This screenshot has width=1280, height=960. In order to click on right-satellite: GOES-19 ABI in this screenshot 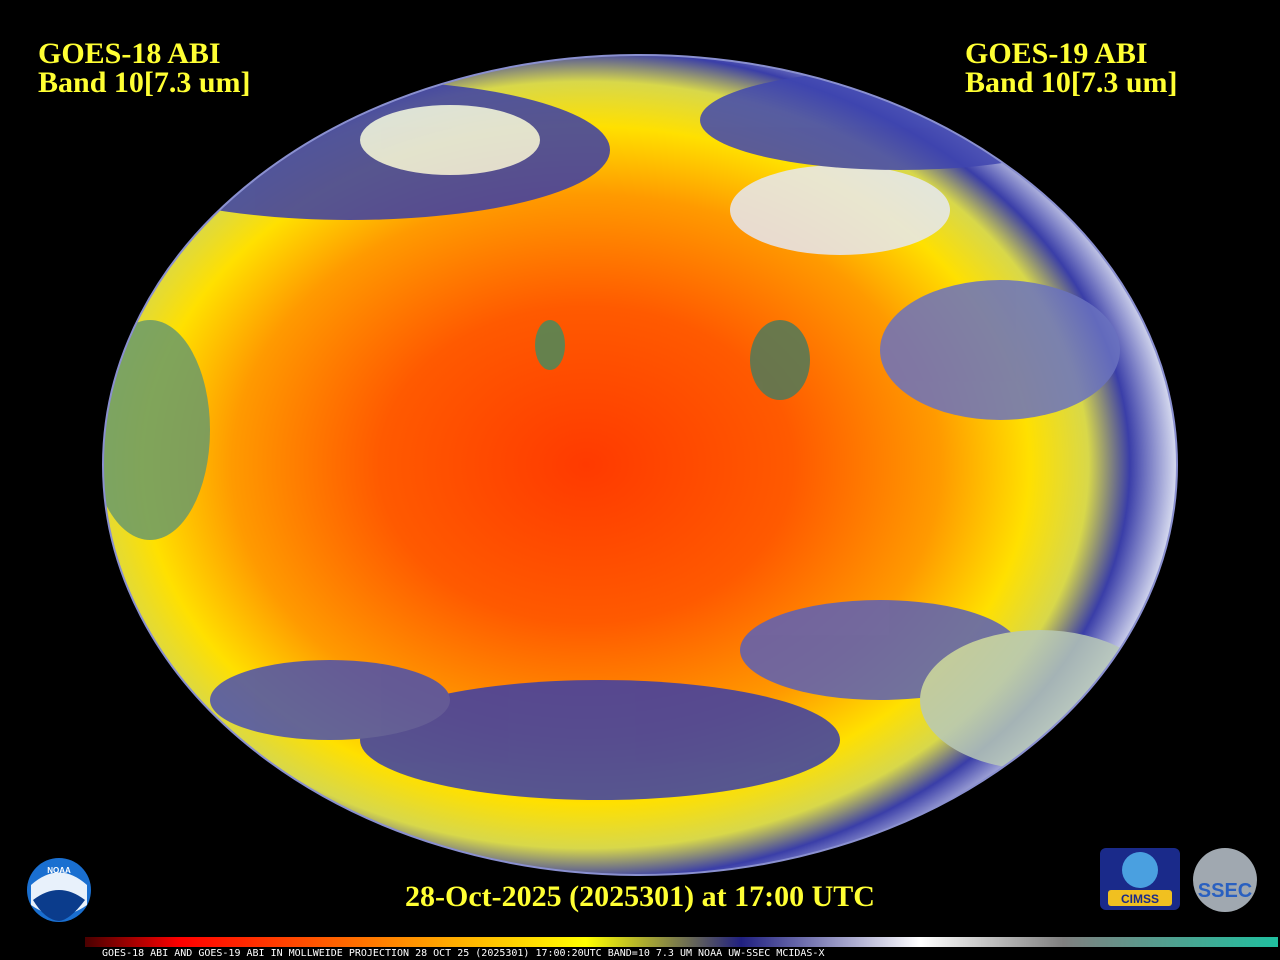, I will do `click(1056, 53)`.